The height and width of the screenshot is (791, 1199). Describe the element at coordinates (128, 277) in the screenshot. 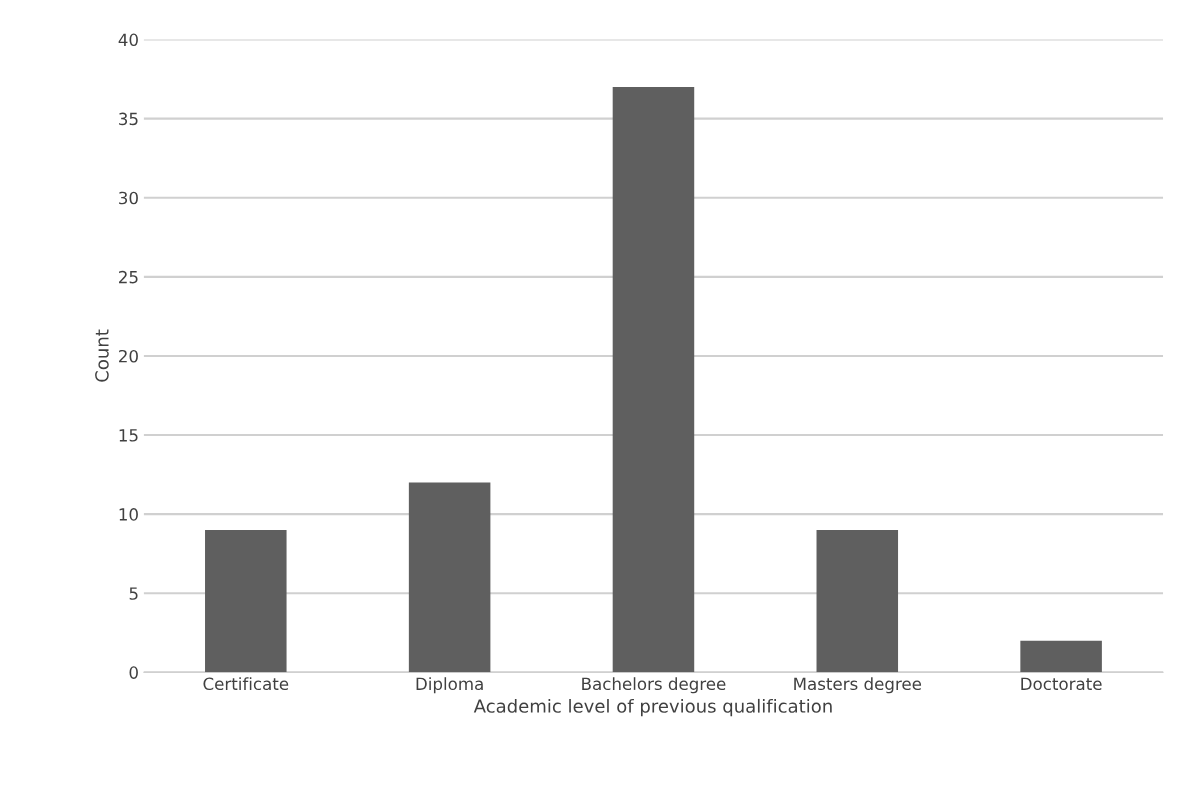

I see `y-tick-label: 25` at that location.